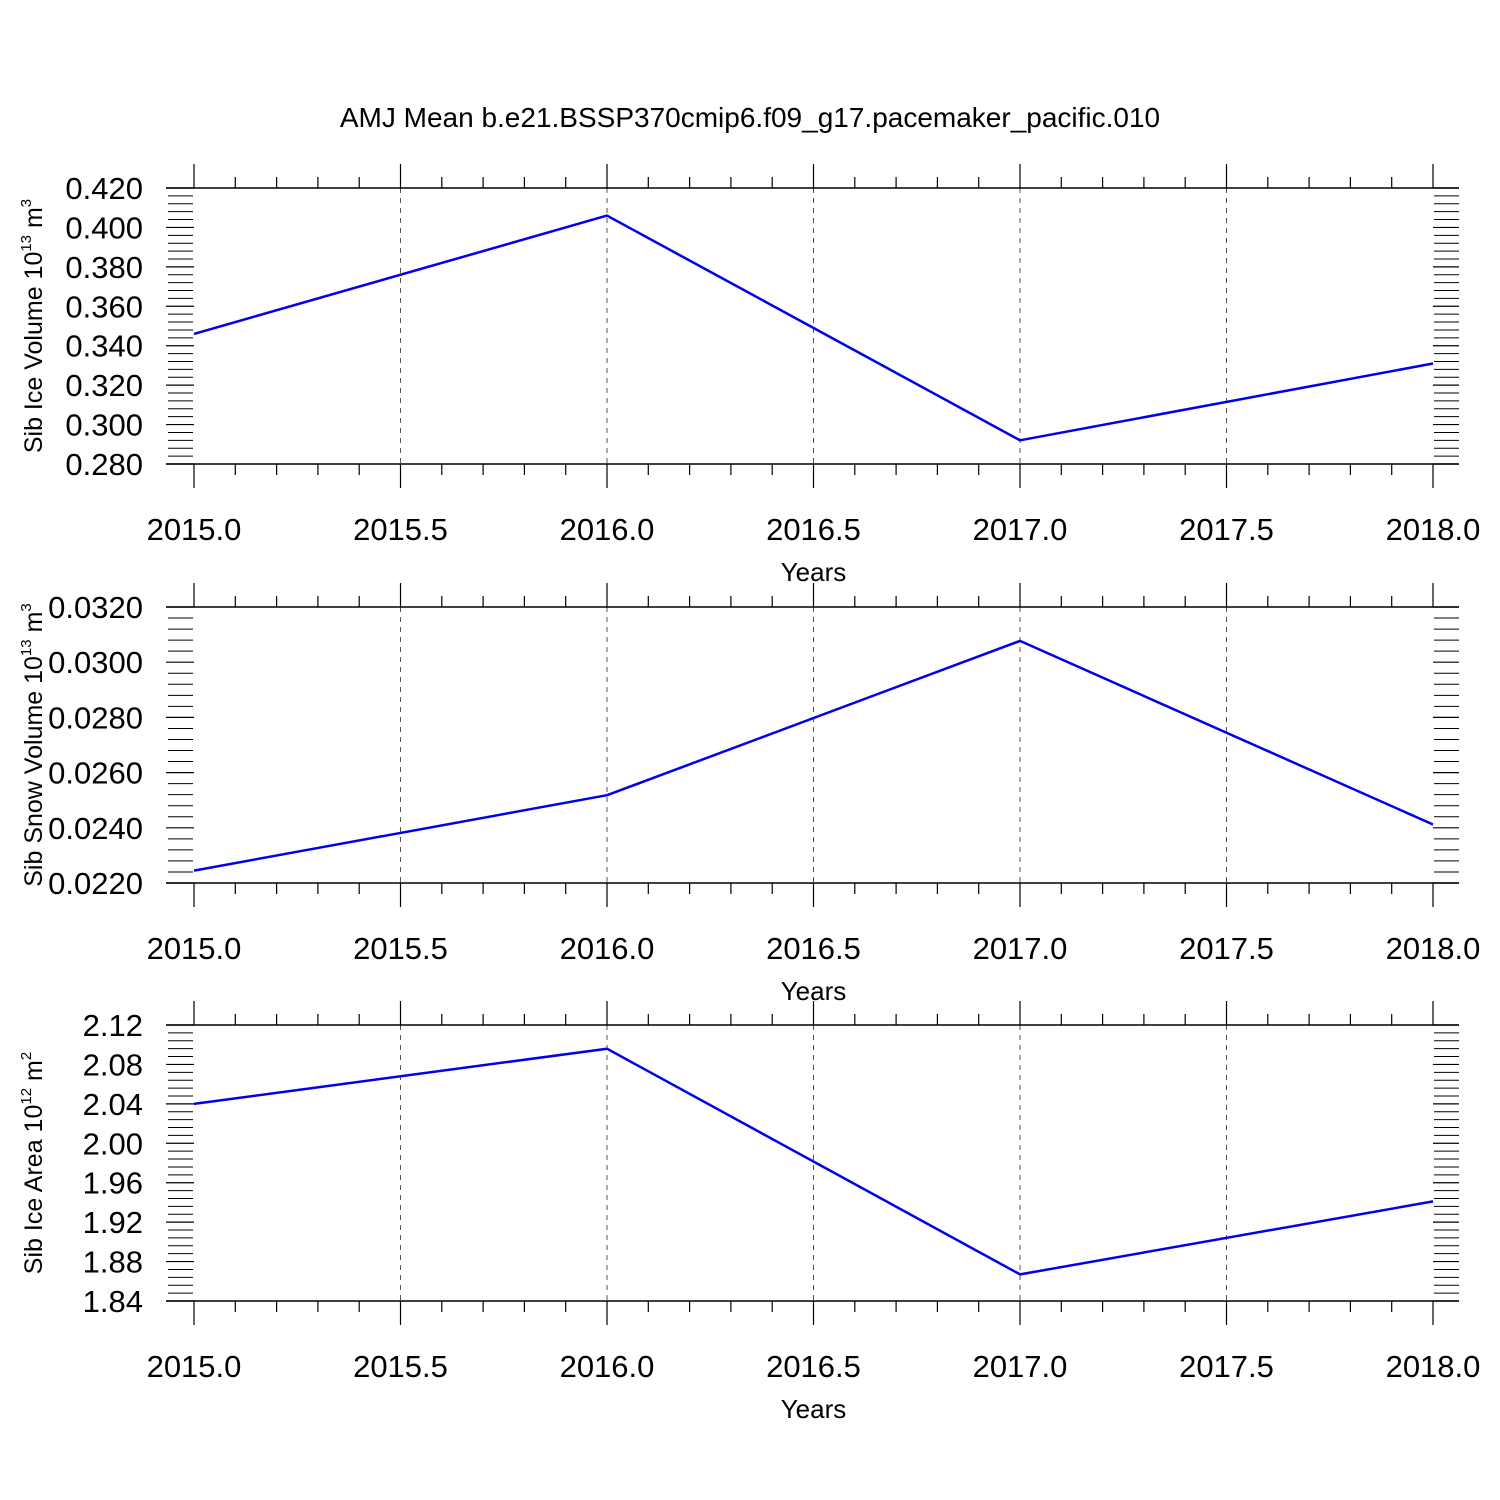 This screenshot has height=1500, width=1500. I want to click on y-tick-label: 0.400, so click(104, 227).